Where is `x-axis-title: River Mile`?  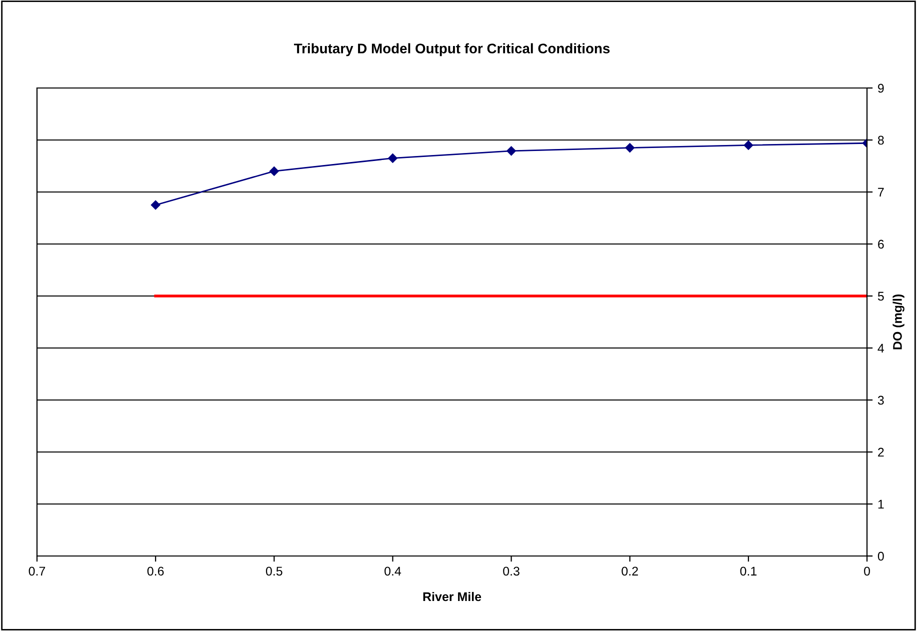
x-axis-title: River Mile is located at coordinates (452, 597).